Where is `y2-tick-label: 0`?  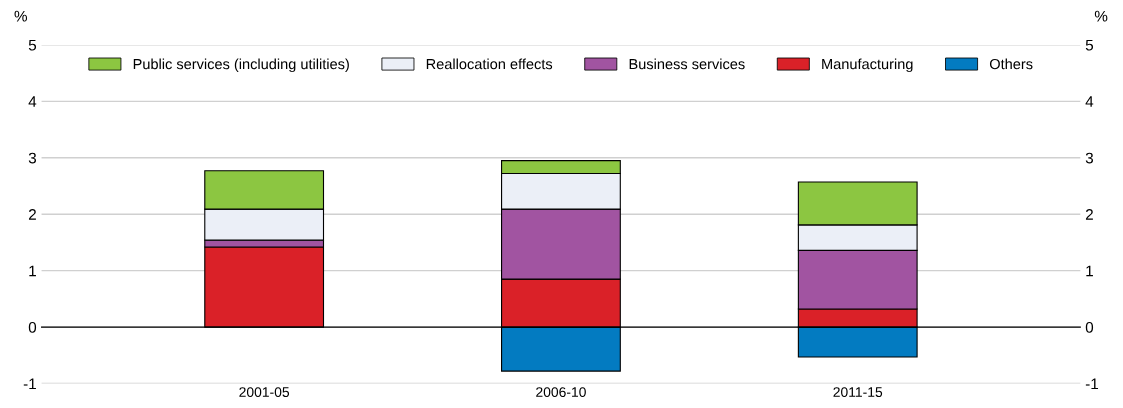
y2-tick-label: 0 is located at coordinates (1089, 327).